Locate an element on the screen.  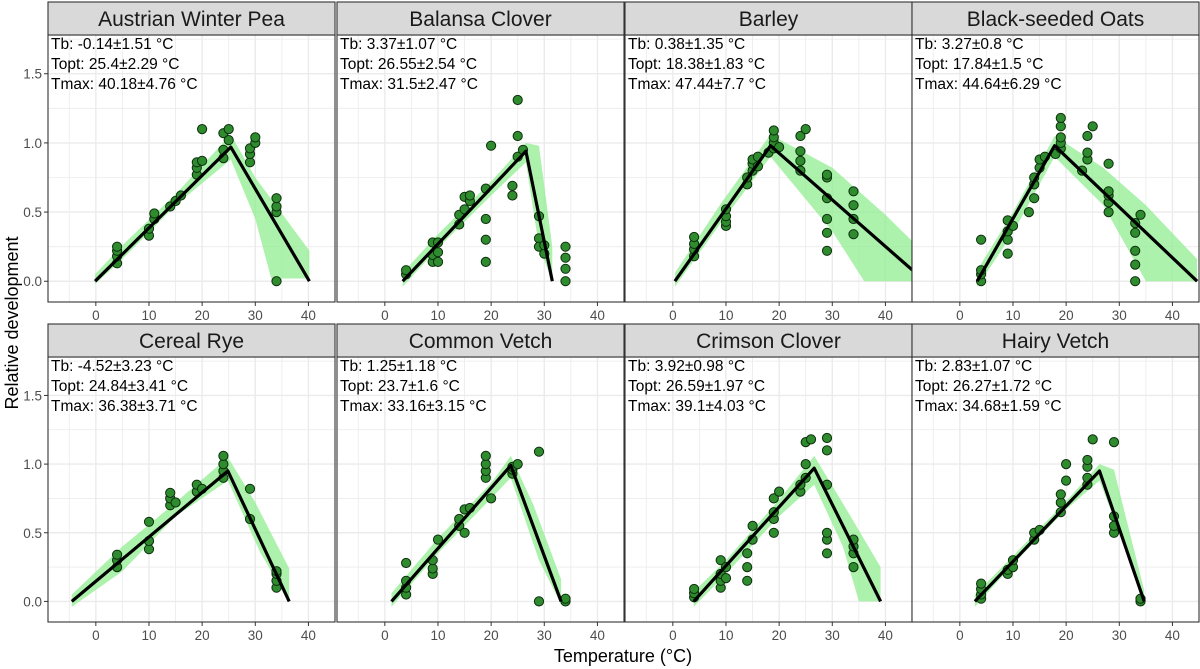
annotation-tb: Tb: 3.37±1.07 °C is located at coordinates (398, 44).